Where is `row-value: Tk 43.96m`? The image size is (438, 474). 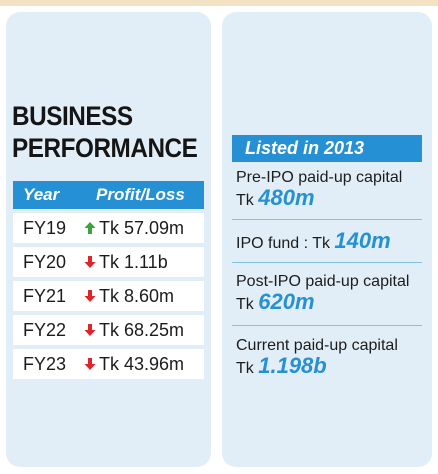
row-value: Tk 43.96m is located at coordinates (142, 363).